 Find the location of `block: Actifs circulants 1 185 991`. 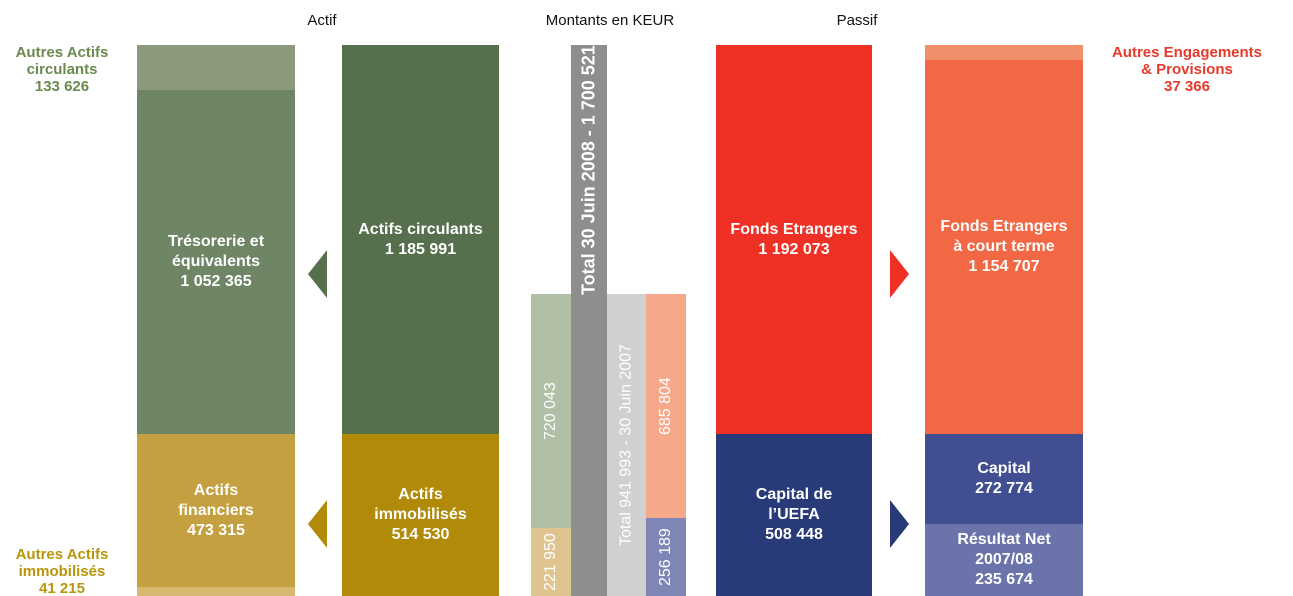

block: Actifs circulants 1 185 991 is located at coordinates (420, 239).